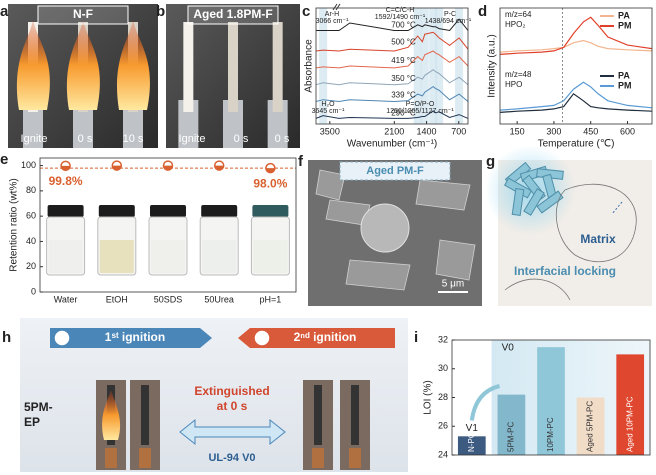 The width and height of the screenshot is (656, 475). Describe the element at coordinates (427, 131) in the screenshot. I see `x-tick-label: 1400` at that location.